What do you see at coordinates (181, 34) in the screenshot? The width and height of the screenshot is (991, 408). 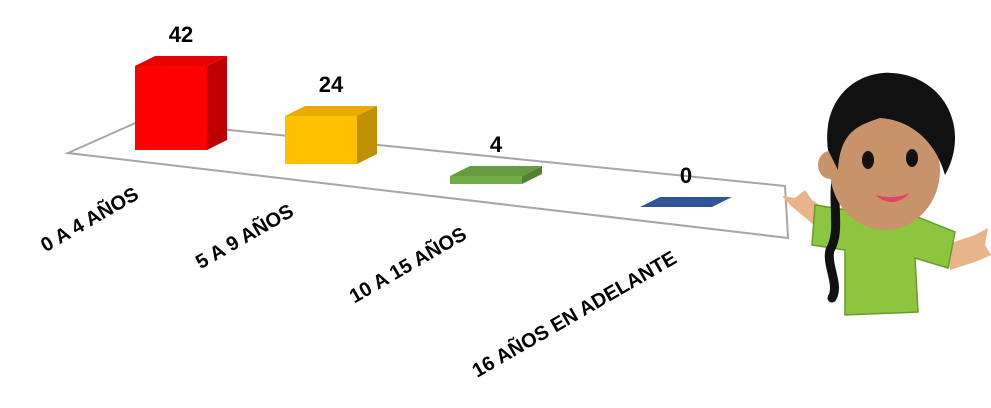 I see `value-label: 42` at bounding box center [181, 34].